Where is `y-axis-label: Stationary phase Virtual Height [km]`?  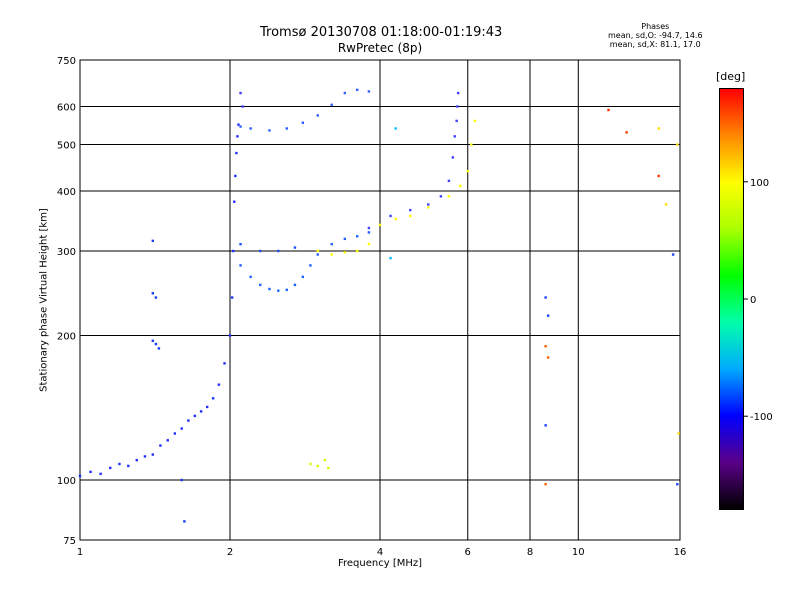 y-axis-label: Stationary phase Virtual Height [km] is located at coordinates (44, 300).